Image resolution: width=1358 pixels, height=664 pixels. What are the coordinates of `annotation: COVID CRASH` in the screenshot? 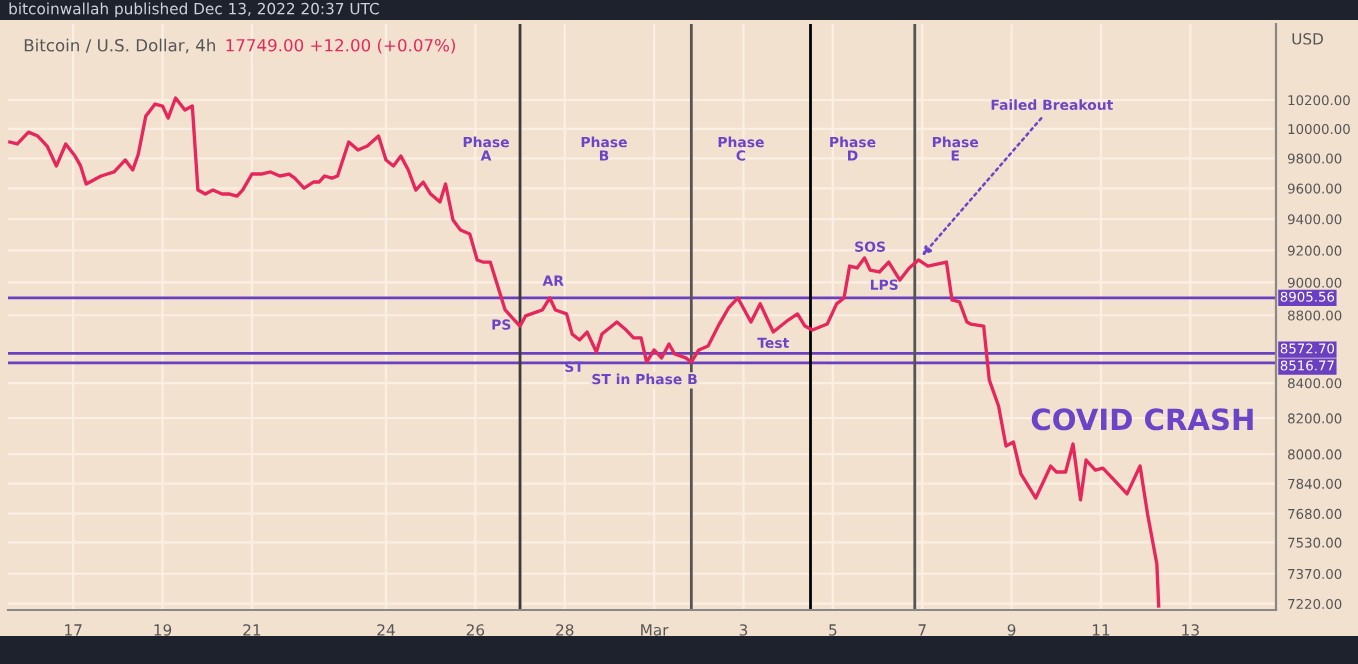 It's located at (1142, 419).